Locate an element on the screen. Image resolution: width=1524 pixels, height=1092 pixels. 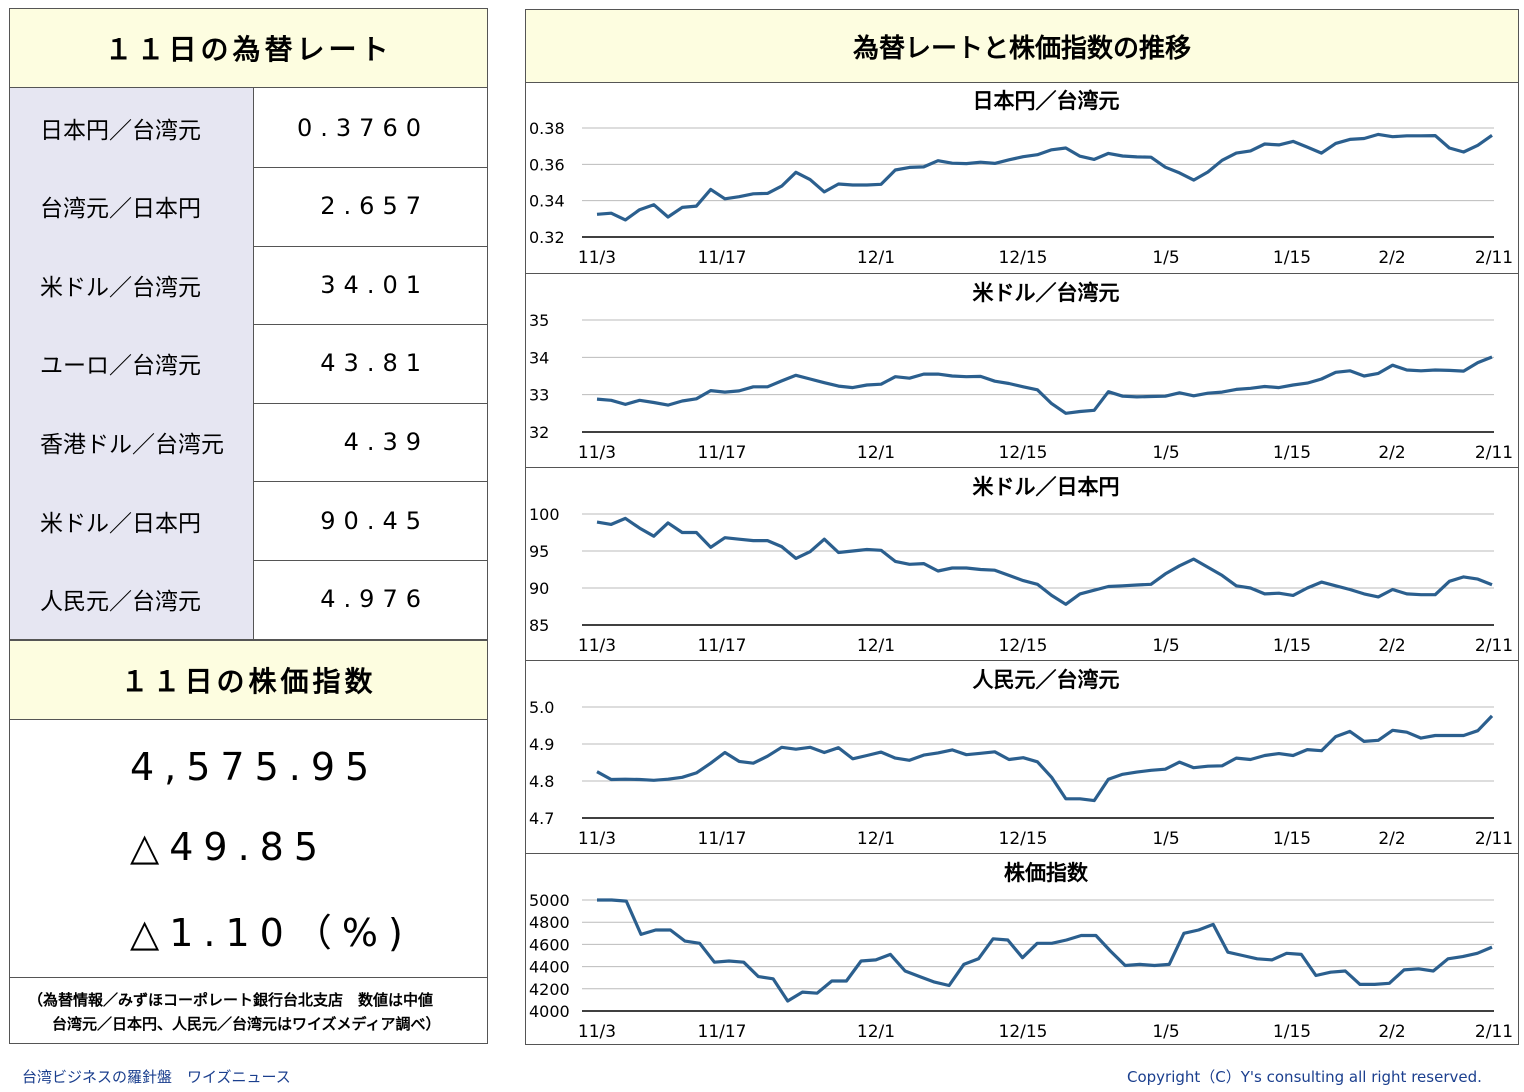
y-tick-label: 4.9 is located at coordinates (541, 744).